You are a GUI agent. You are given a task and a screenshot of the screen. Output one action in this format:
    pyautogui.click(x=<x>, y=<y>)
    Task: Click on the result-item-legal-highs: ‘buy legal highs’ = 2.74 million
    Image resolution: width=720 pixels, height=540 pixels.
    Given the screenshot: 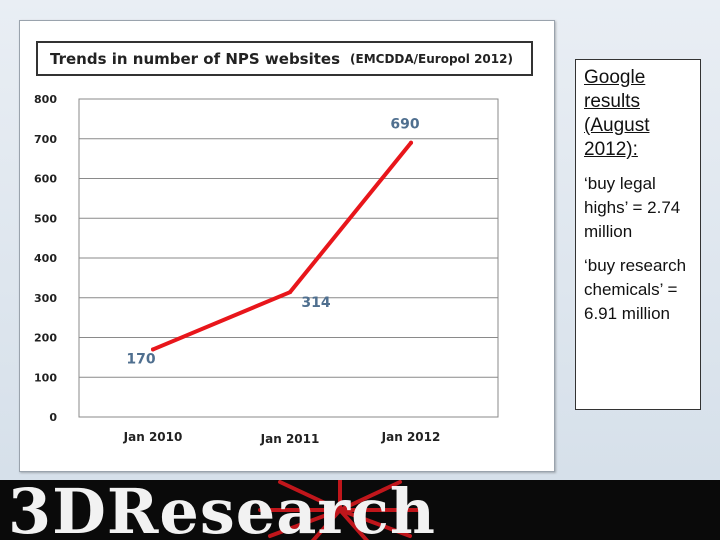 What is the action you would take?
    pyautogui.click(x=632, y=207)
    